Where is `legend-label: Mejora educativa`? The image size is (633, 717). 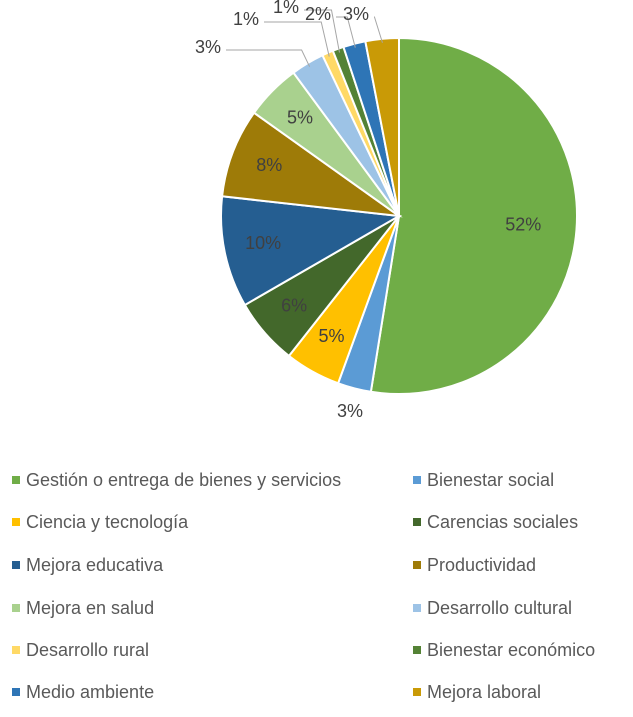
legend-label: Mejora educativa is located at coordinates (95, 565).